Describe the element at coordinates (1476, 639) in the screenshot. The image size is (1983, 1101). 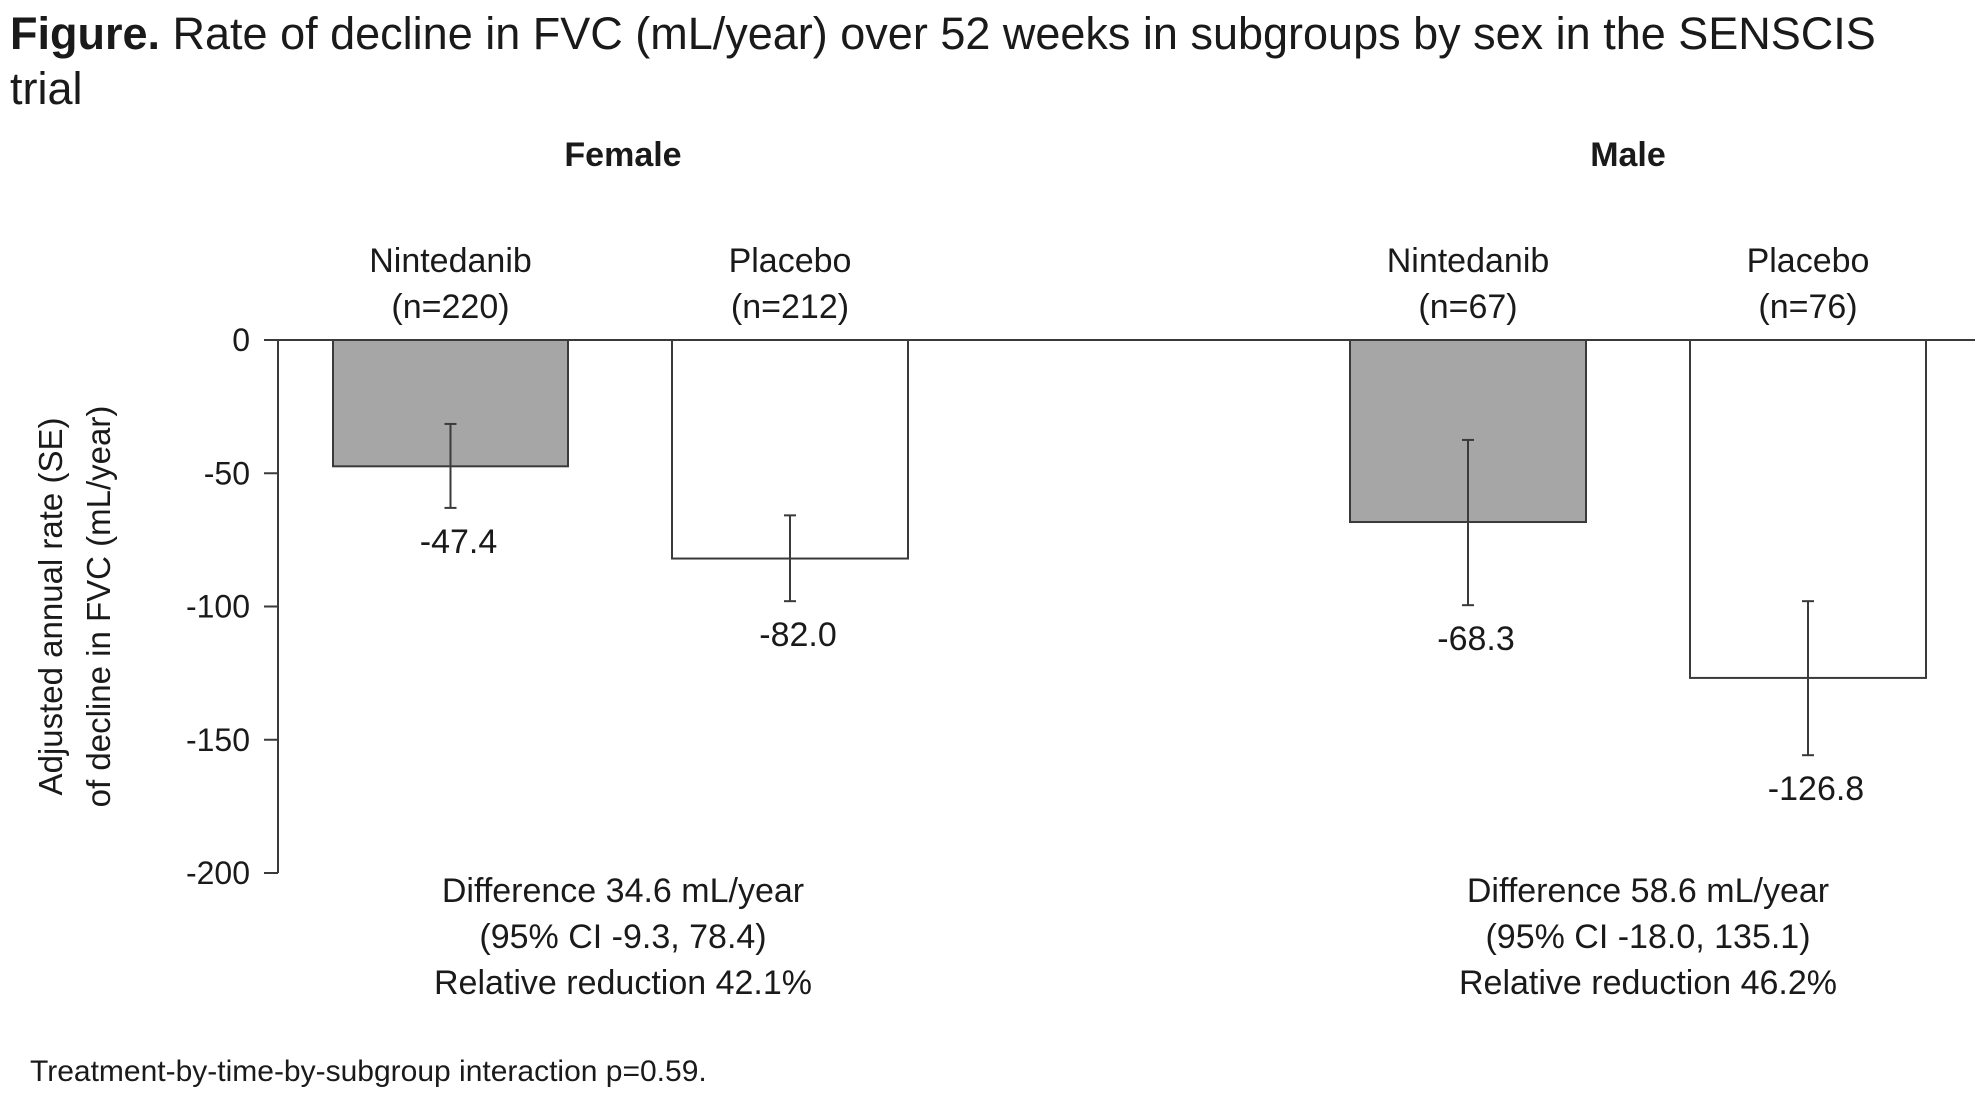
I see `data-label: -68.3` at that location.